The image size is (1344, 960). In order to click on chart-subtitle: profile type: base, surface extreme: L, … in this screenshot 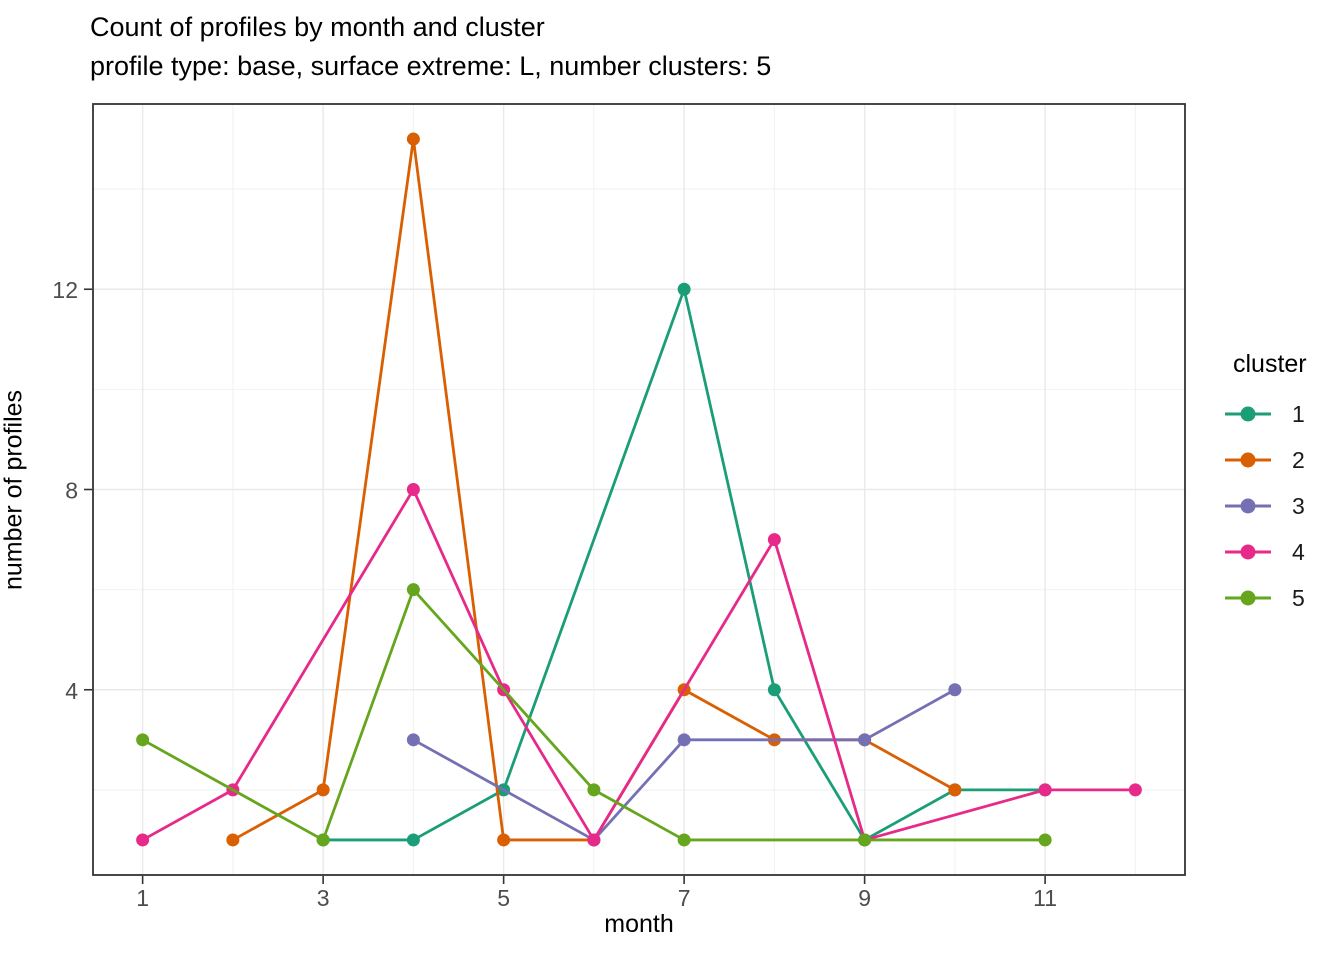, I will do `click(431, 66)`.